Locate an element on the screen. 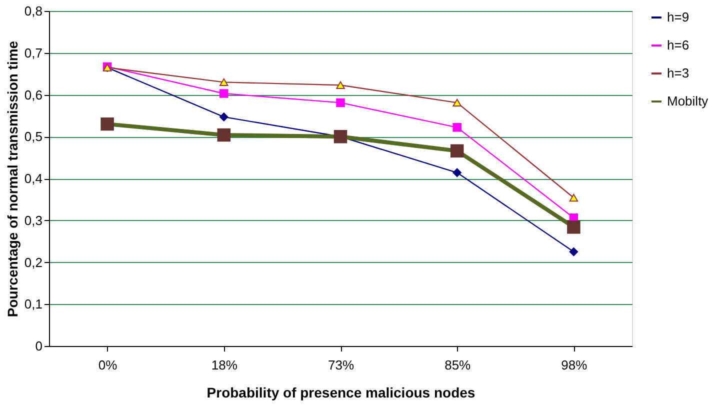 The width and height of the screenshot is (714, 405). y-tick-label: 0,4 is located at coordinates (33, 178).